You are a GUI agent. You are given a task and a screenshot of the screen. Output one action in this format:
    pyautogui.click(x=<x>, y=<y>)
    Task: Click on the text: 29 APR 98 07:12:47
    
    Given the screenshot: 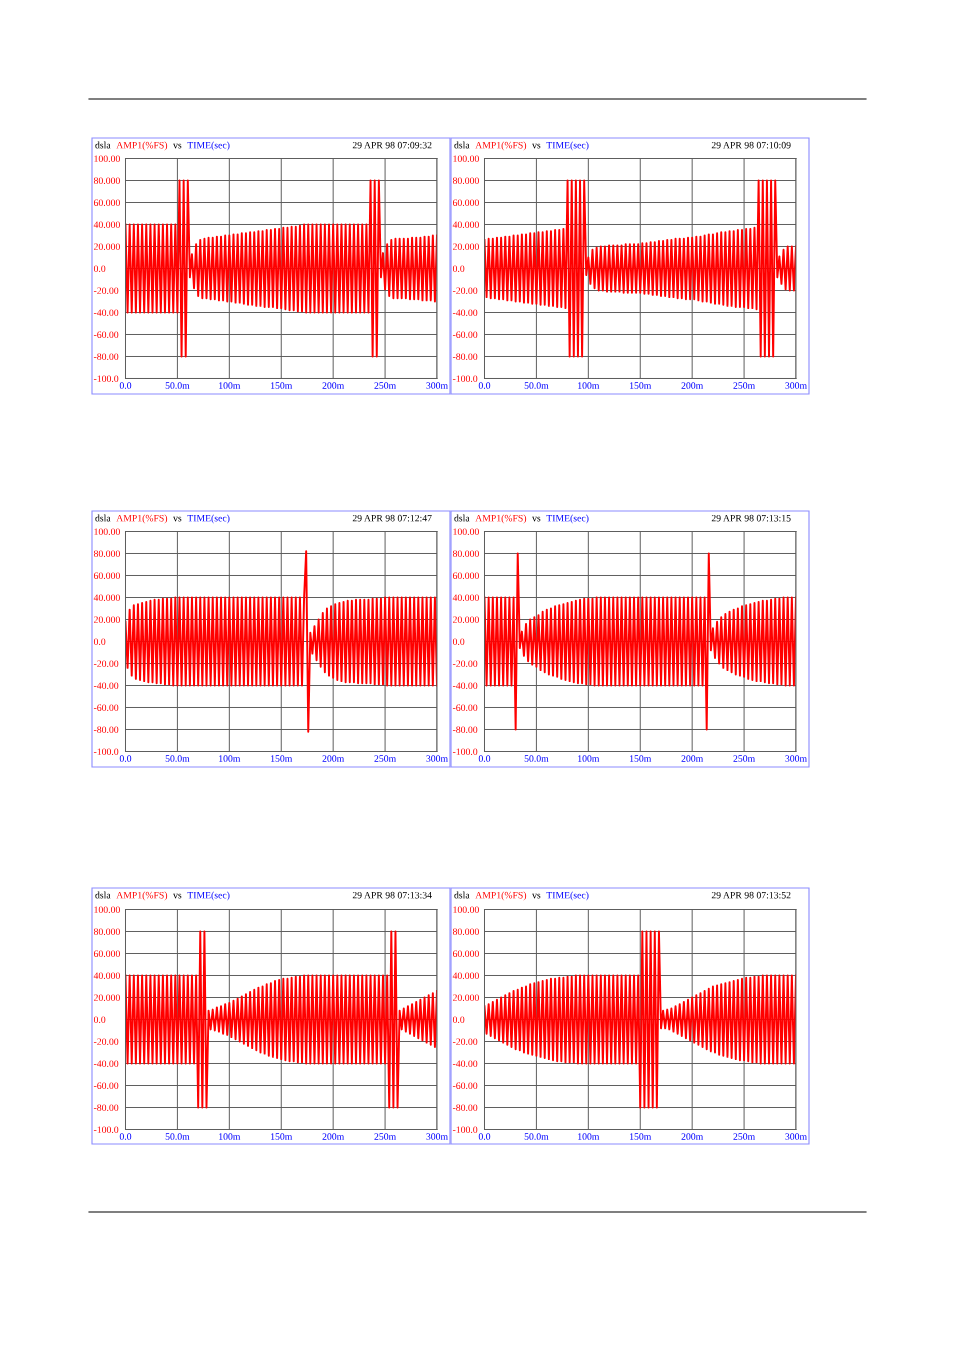 What is the action you would take?
    pyautogui.click(x=392, y=518)
    